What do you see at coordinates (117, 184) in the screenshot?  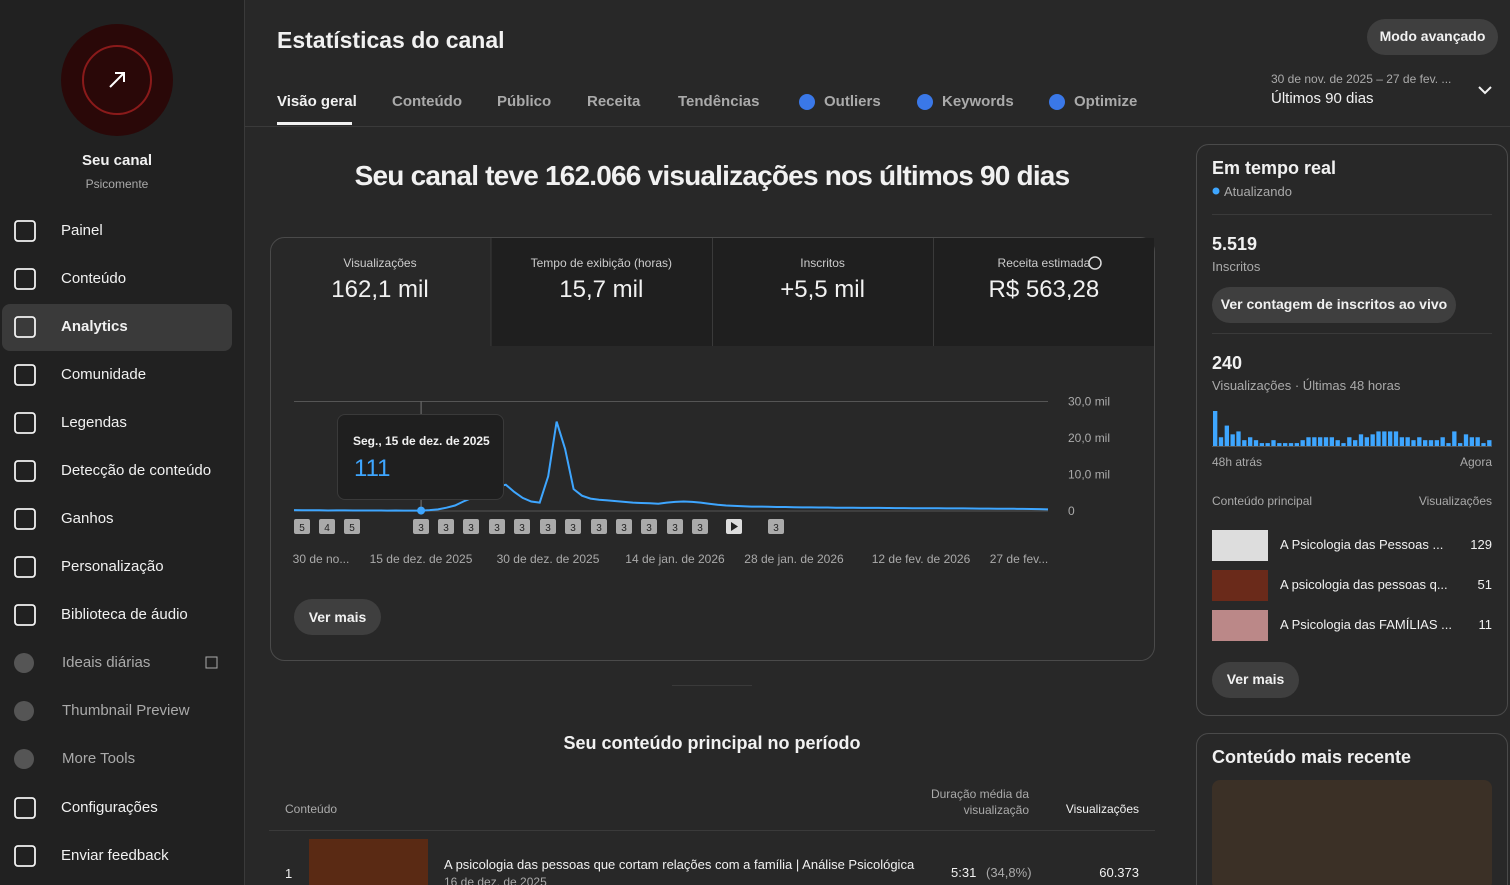 I see `channel-handle: Psicomente` at bounding box center [117, 184].